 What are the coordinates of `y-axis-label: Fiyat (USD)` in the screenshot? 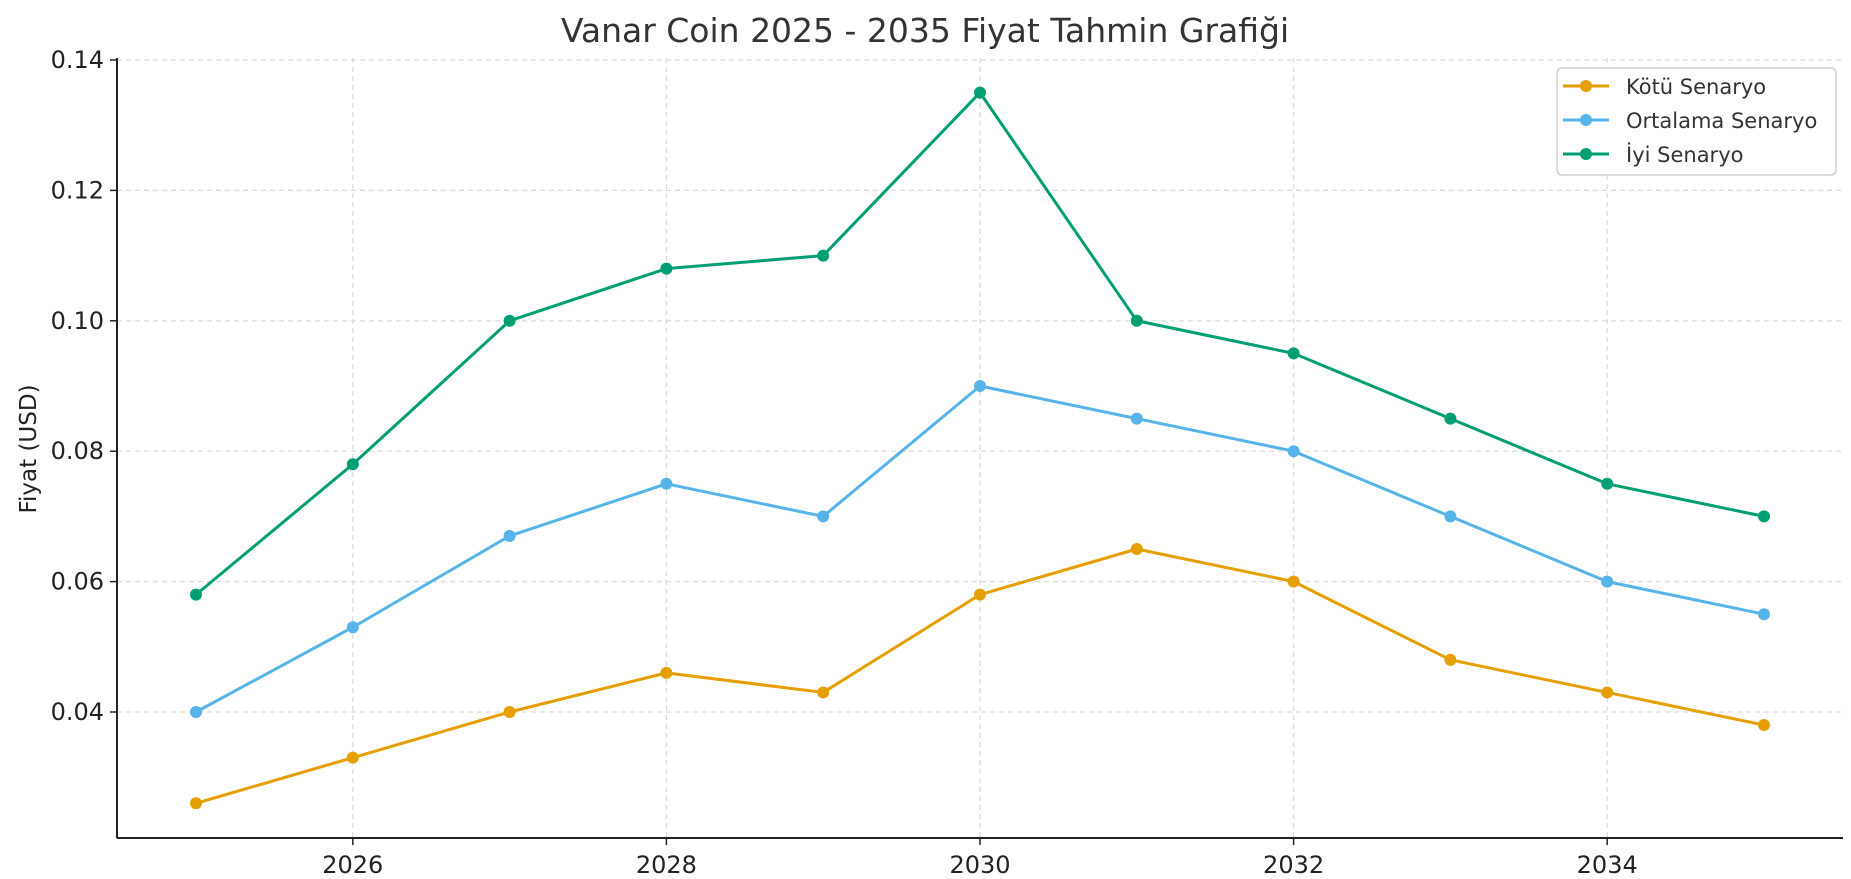 It's located at (29, 448).